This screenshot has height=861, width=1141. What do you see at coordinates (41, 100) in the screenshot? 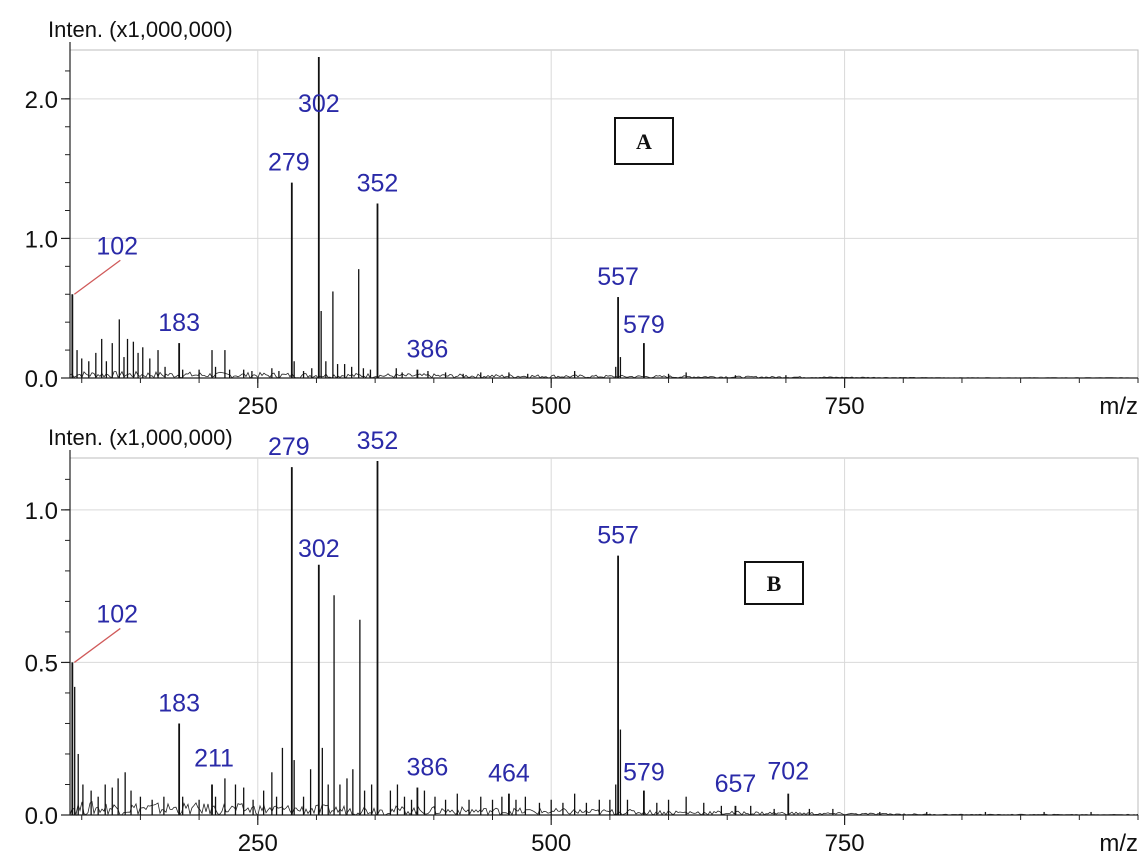
I see `y-tick-label: 2.0` at bounding box center [41, 100].